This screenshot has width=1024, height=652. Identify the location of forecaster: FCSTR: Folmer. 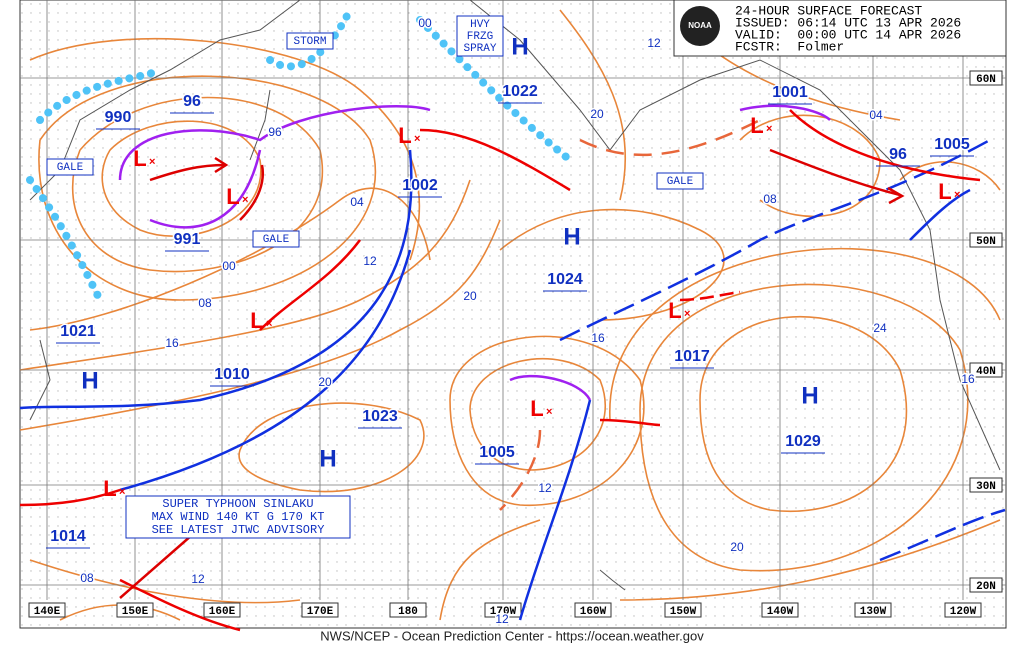
(789, 46).